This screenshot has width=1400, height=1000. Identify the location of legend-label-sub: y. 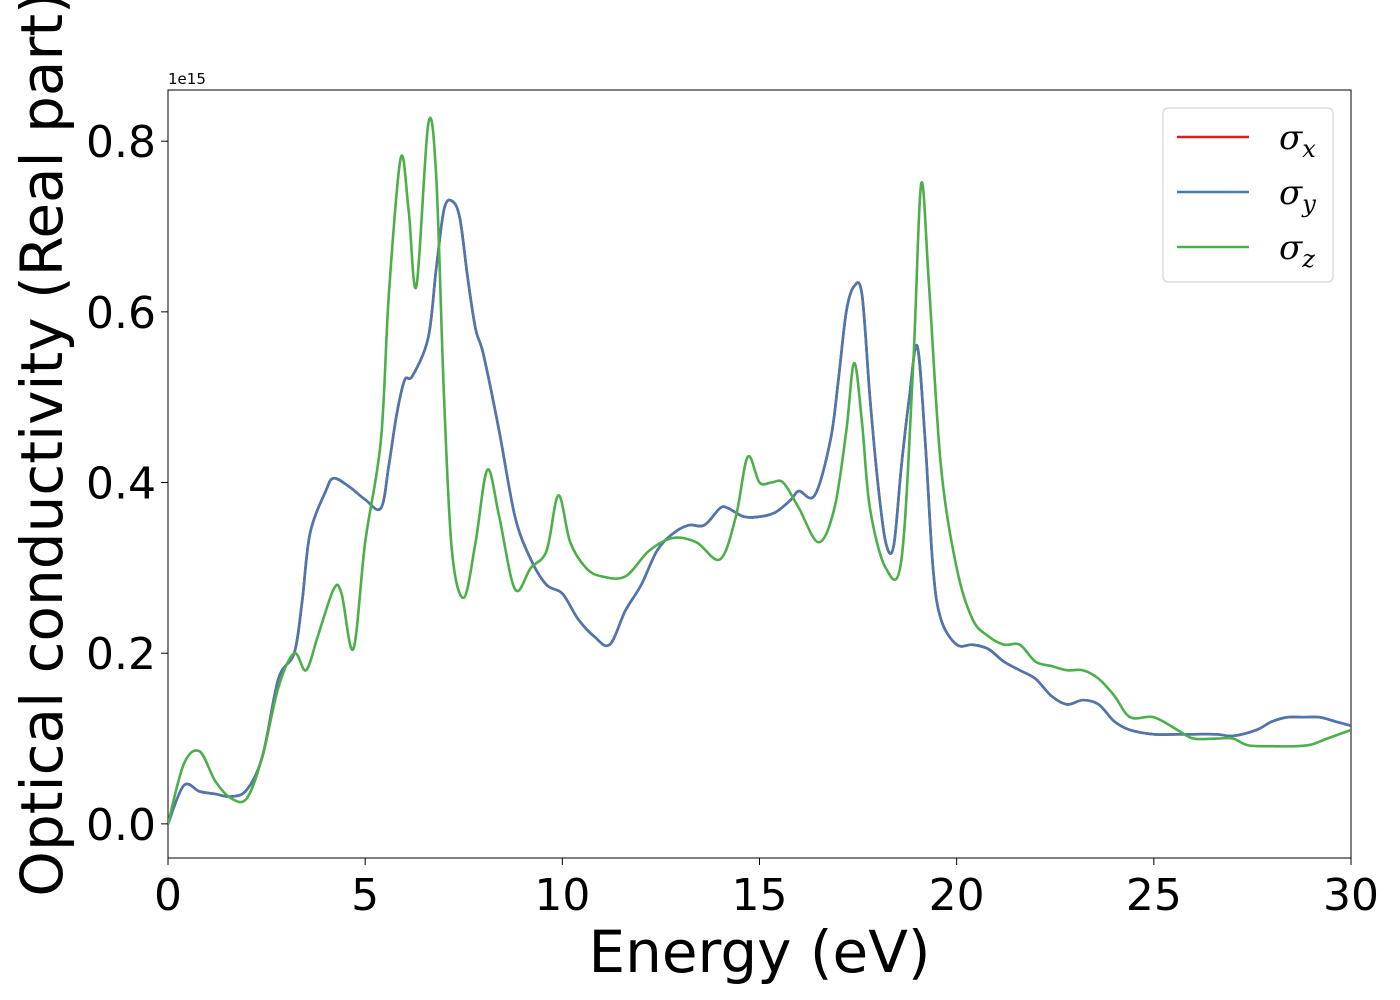
(1308, 204).